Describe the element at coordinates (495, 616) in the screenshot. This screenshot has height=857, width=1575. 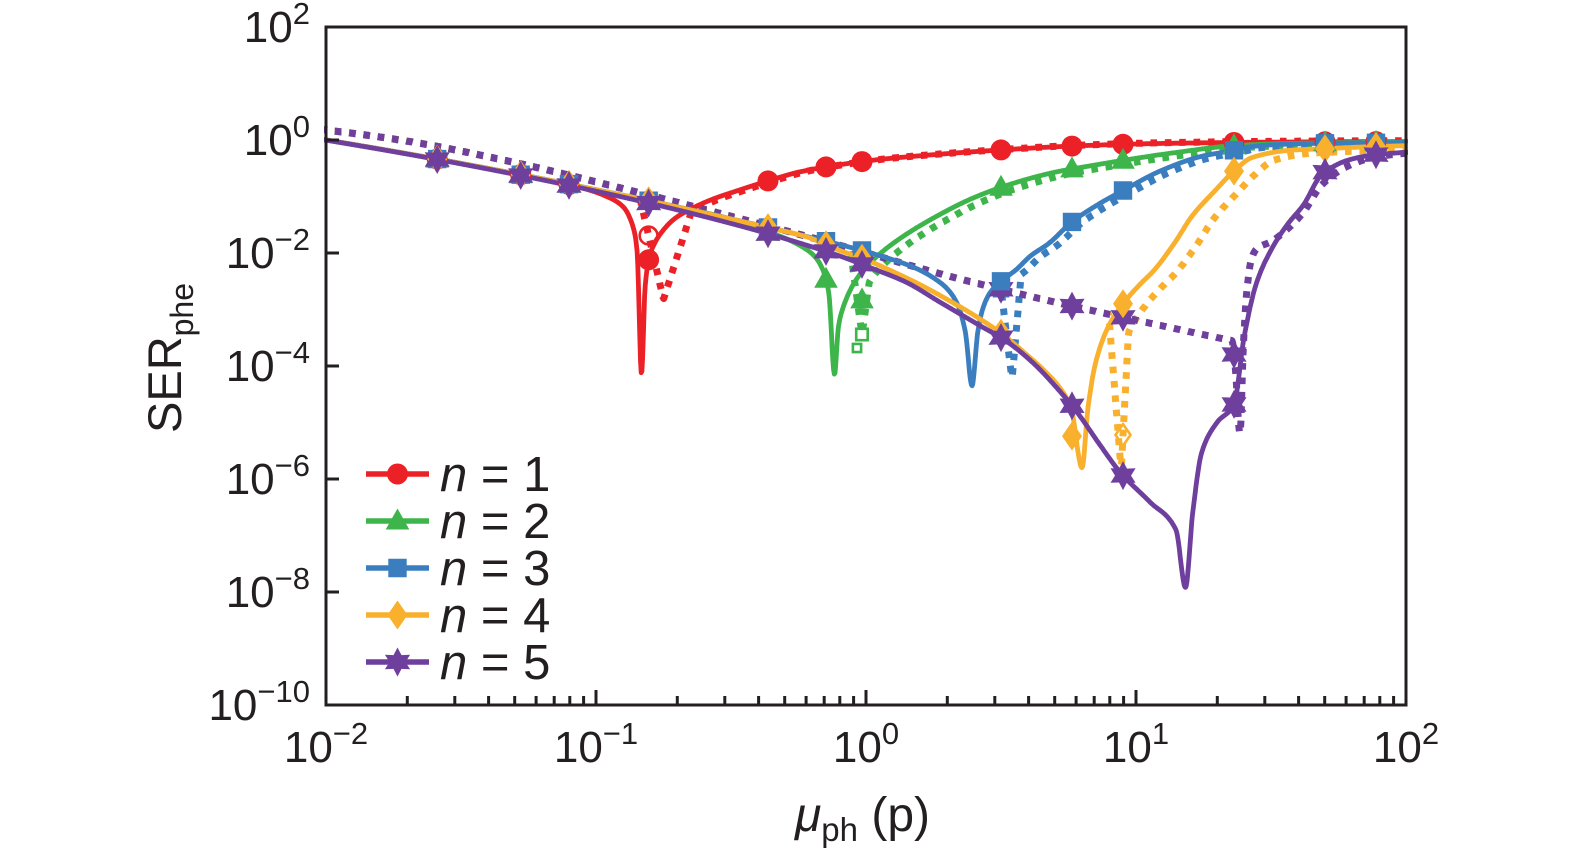
I see `svg-text: n = 4` at that location.